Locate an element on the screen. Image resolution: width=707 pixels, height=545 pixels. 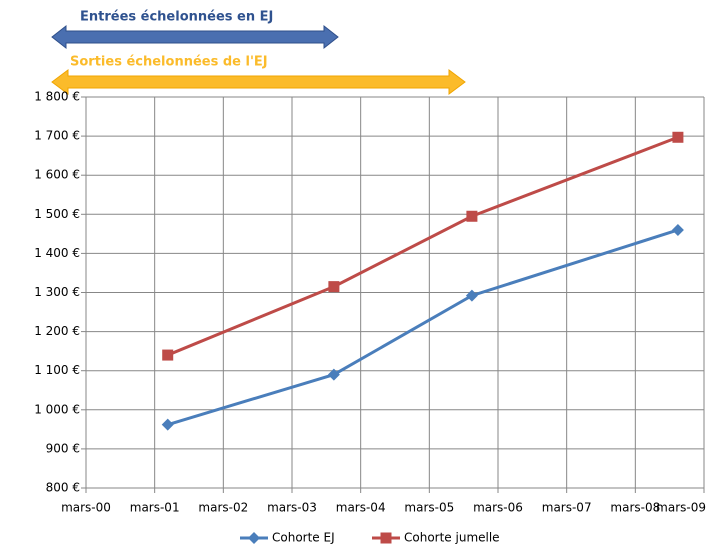
x-tick-label: mars-06 is located at coordinates (498, 508).